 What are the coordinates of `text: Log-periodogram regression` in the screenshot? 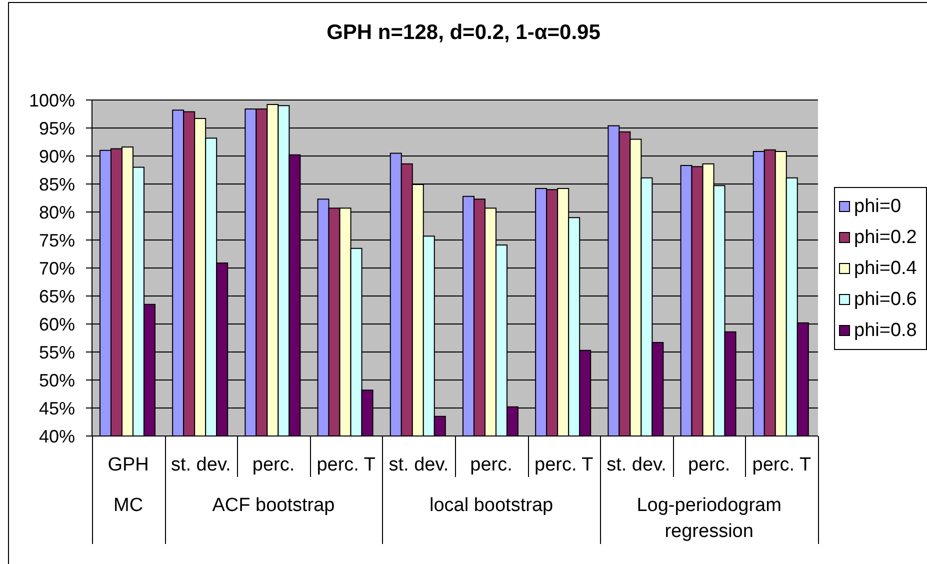 It's located at (709, 519).